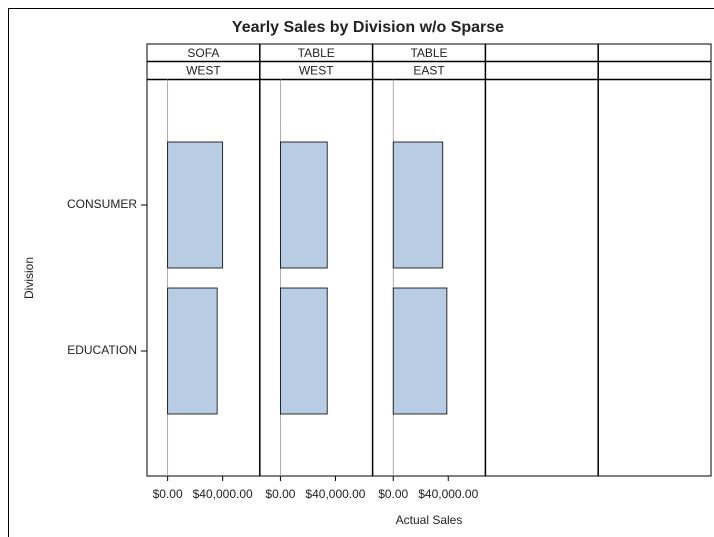 The height and width of the screenshot is (537, 714). Describe the element at coordinates (102, 350) in the screenshot. I see `y-tick-label: EDUCATION` at that location.